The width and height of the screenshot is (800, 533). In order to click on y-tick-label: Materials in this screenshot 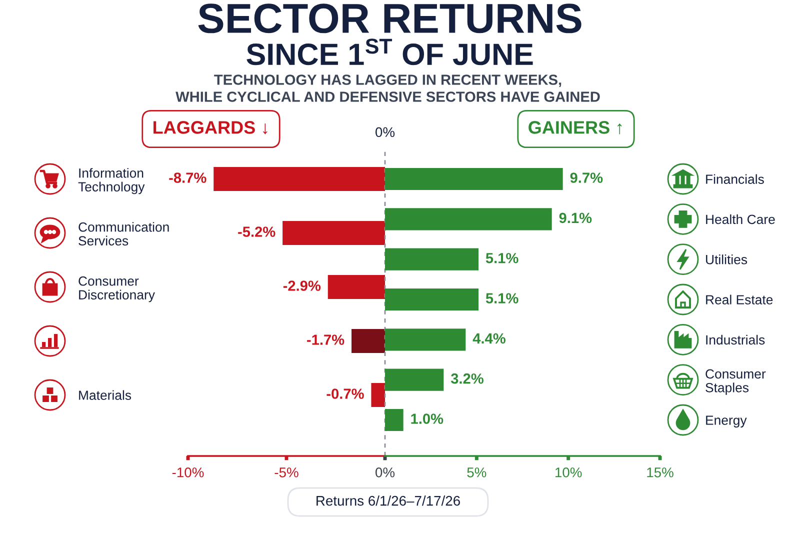, I will do `click(105, 395)`.